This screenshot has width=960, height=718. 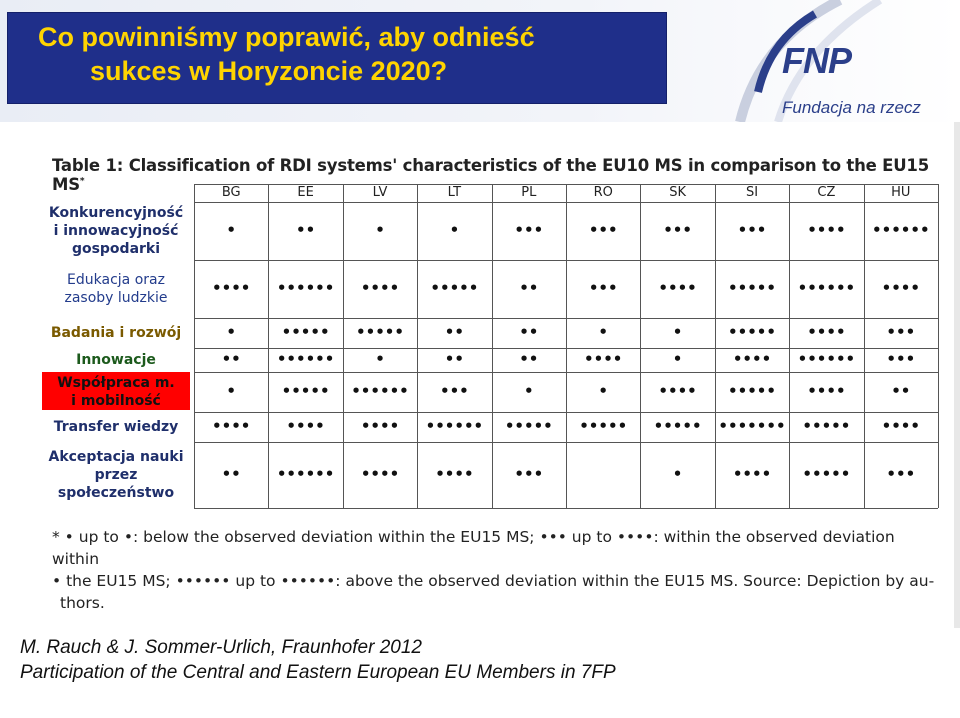 I want to click on row-label: Współpraca m. i mobilność, so click(x=116, y=392).